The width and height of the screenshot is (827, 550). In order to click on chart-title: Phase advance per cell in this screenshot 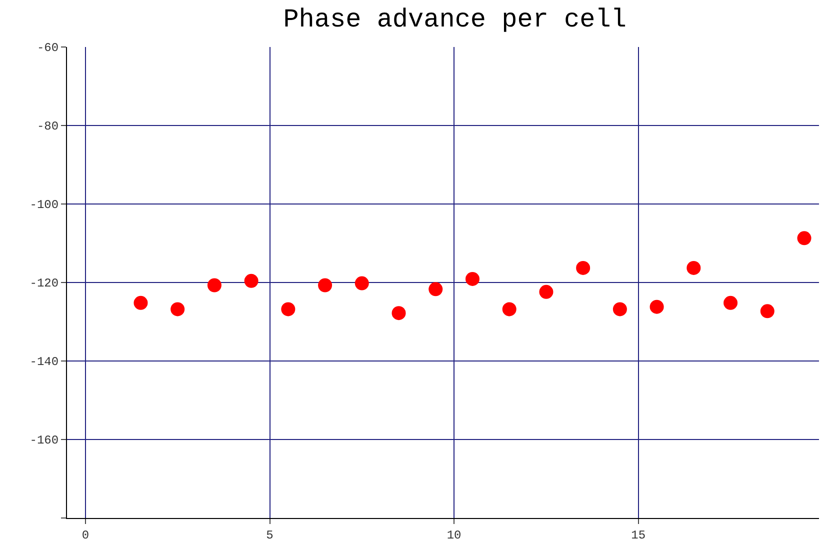, I will do `click(454, 19)`.